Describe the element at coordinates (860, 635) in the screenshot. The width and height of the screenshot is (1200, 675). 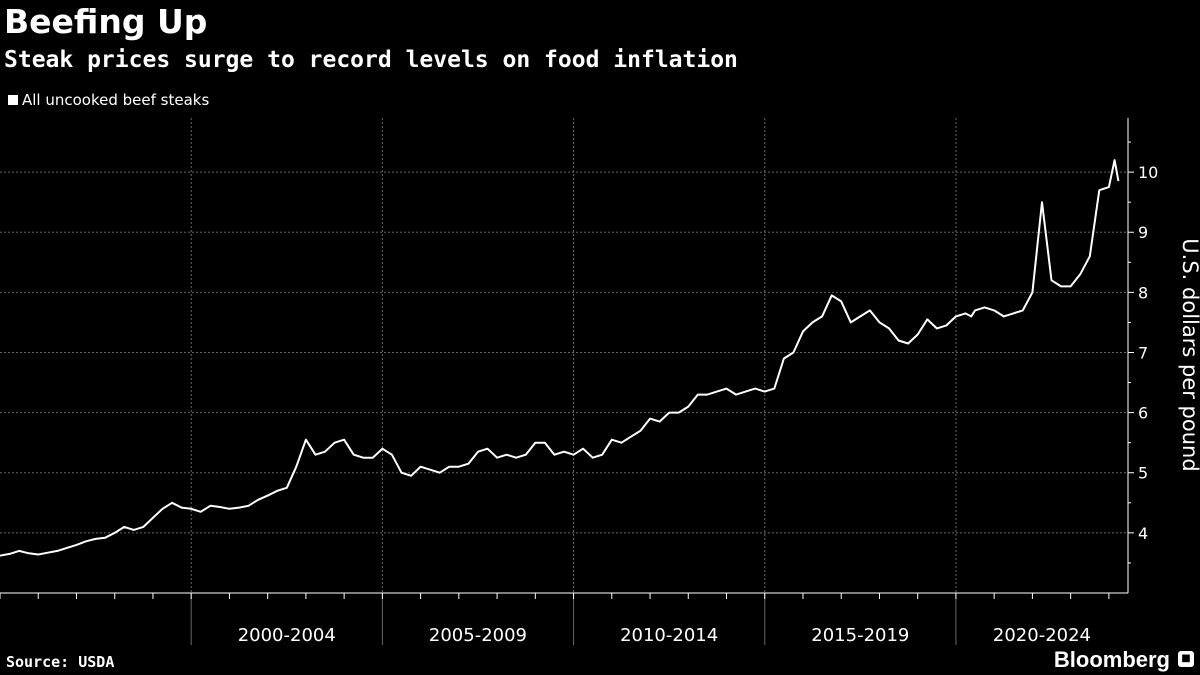
I see `x-group-label: 2015-2019` at that location.